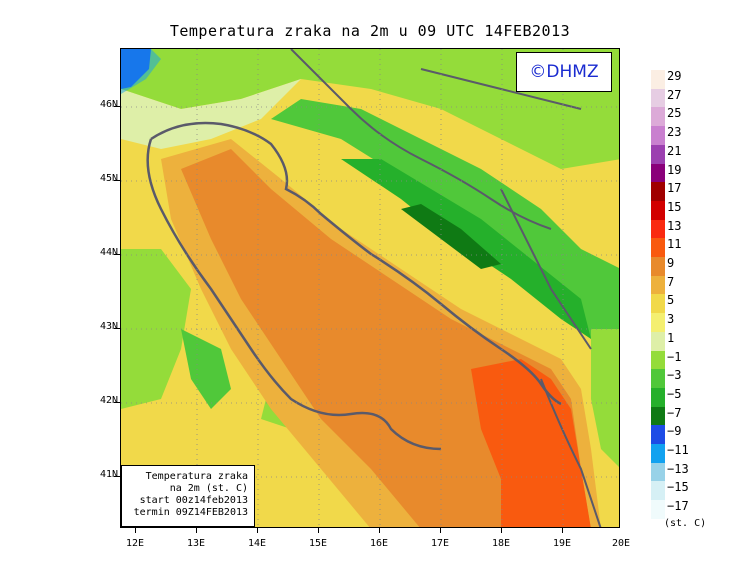 The image size is (740, 582). What do you see at coordinates (678, 468) in the screenshot?
I see `legend-label: −13` at bounding box center [678, 468].